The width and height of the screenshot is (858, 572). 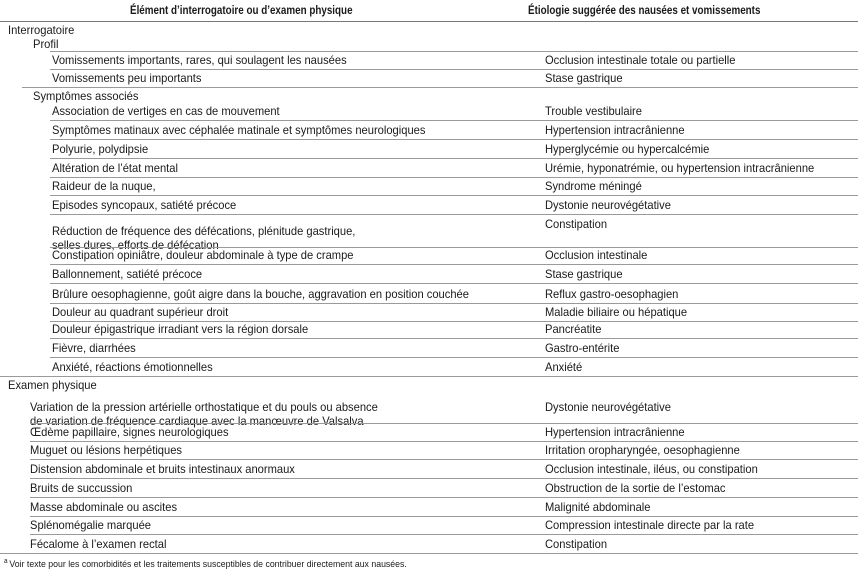 What do you see at coordinates (429, 21) in the screenshot?
I see `header-rule` at bounding box center [429, 21].